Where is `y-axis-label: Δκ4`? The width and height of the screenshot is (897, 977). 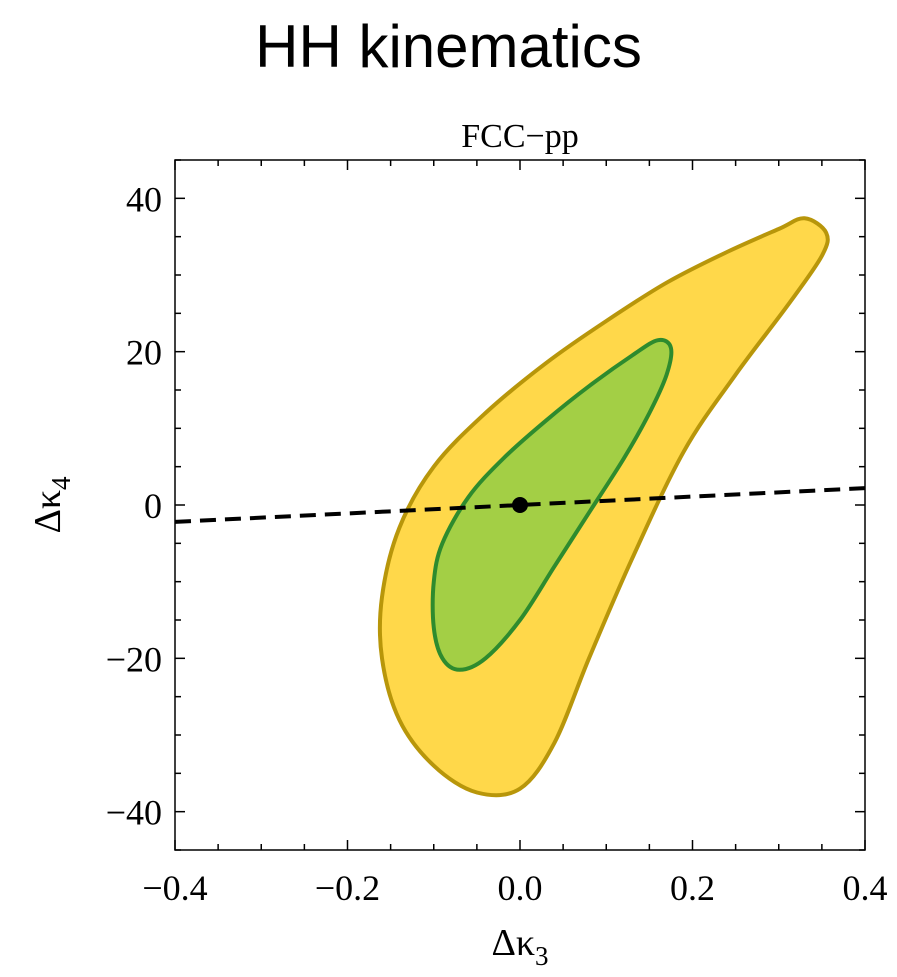 y-axis-label: Δκ4 is located at coordinates (51, 505).